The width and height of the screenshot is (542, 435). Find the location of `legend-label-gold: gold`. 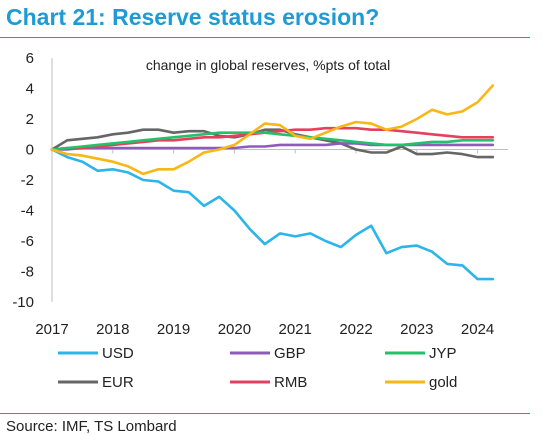

legend-label-gold: gold is located at coordinates (443, 382).